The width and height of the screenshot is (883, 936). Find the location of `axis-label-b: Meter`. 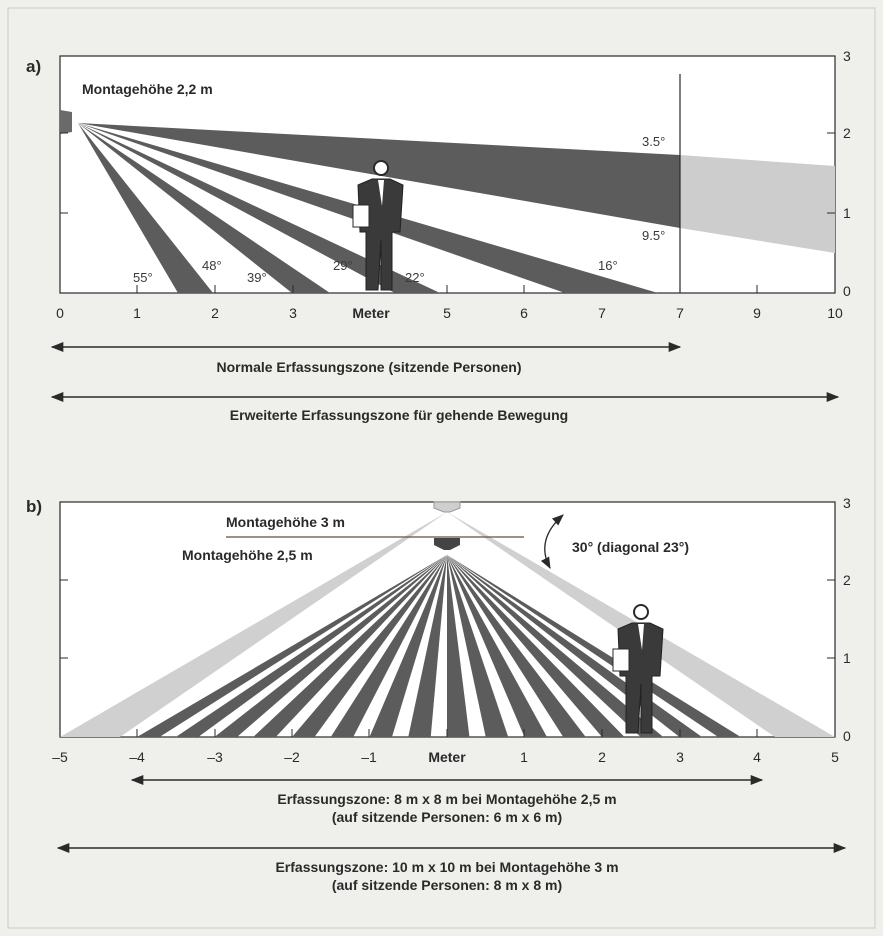

axis-label-b: Meter is located at coordinates (447, 757).